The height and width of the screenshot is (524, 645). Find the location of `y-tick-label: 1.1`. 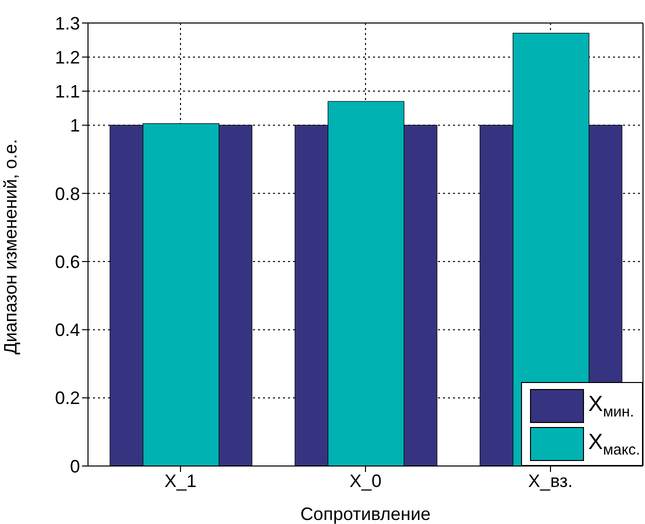

y-tick-label: 1.1 is located at coordinates (67, 92).